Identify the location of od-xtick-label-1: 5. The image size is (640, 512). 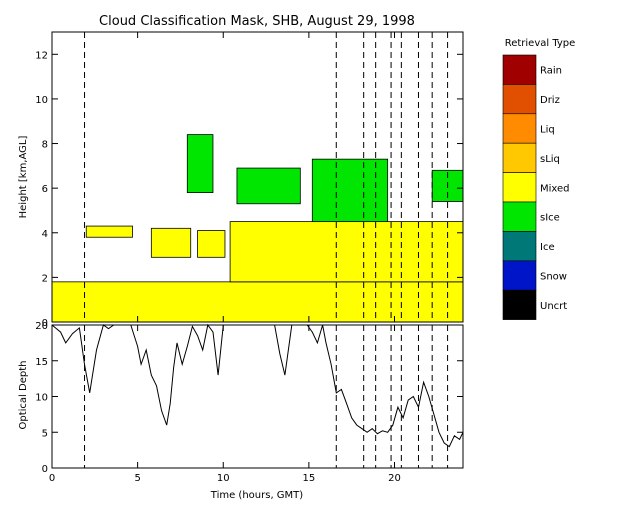
(137, 478).